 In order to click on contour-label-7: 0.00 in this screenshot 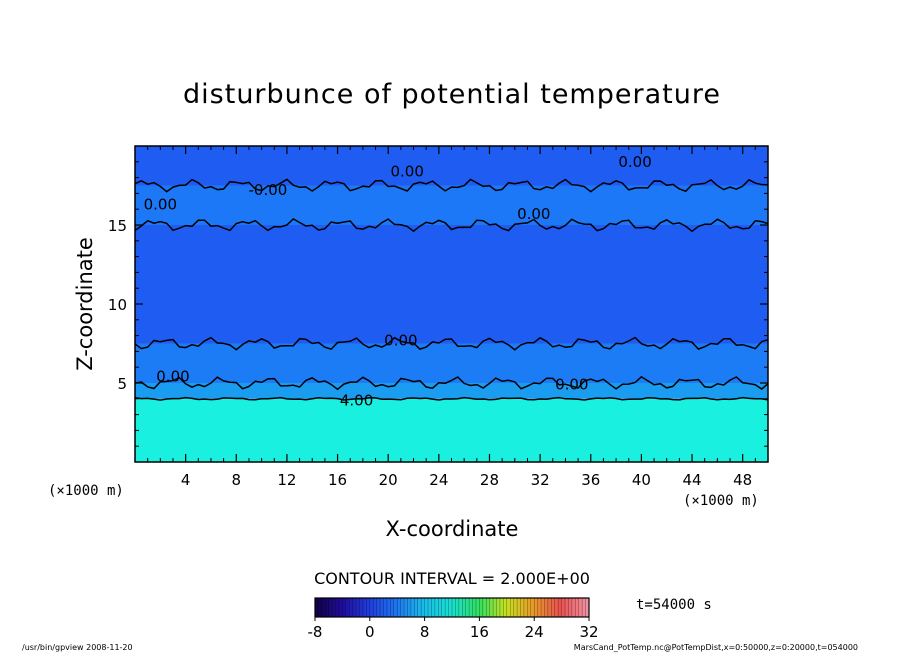, I will do `click(571, 385)`.